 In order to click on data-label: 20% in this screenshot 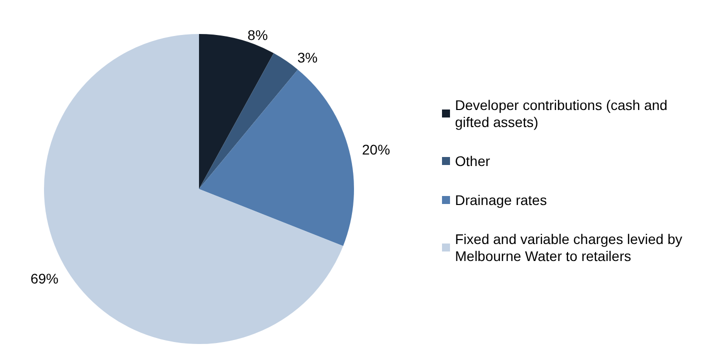, I will do `click(376, 149)`.